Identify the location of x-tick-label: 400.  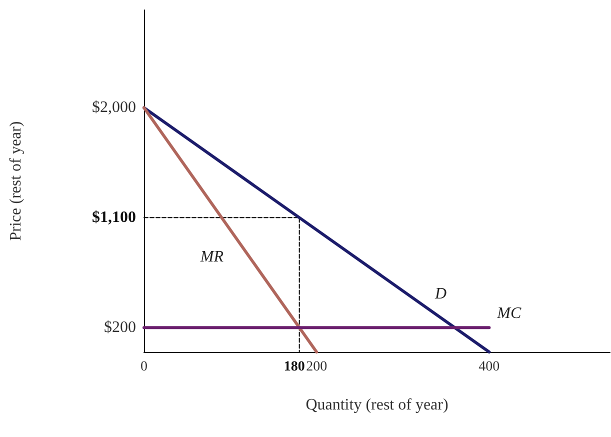
(489, 367).